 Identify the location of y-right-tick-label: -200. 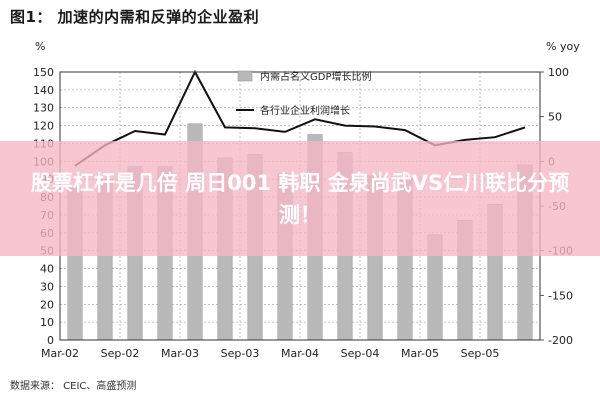
(560, 340).